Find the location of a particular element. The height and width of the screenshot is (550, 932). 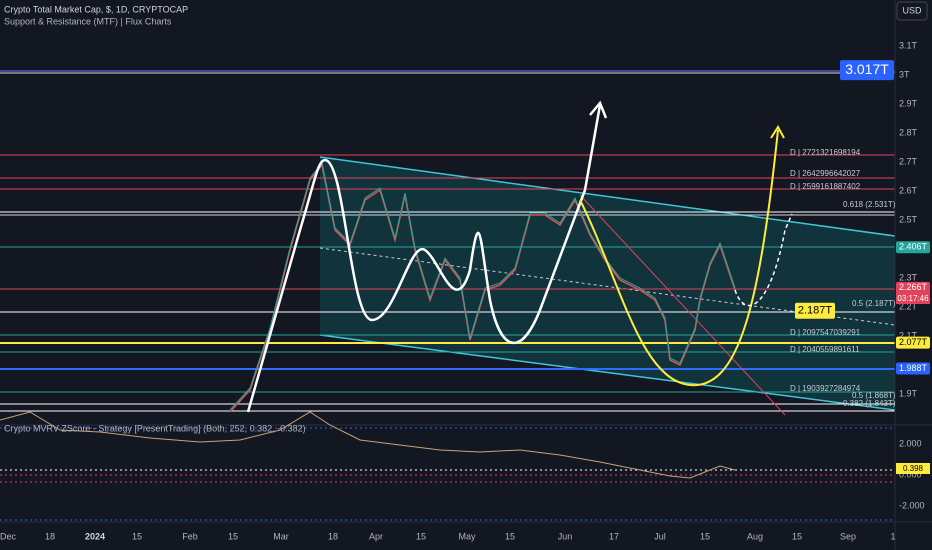

indicator-line is located at coordinates (368, 445).